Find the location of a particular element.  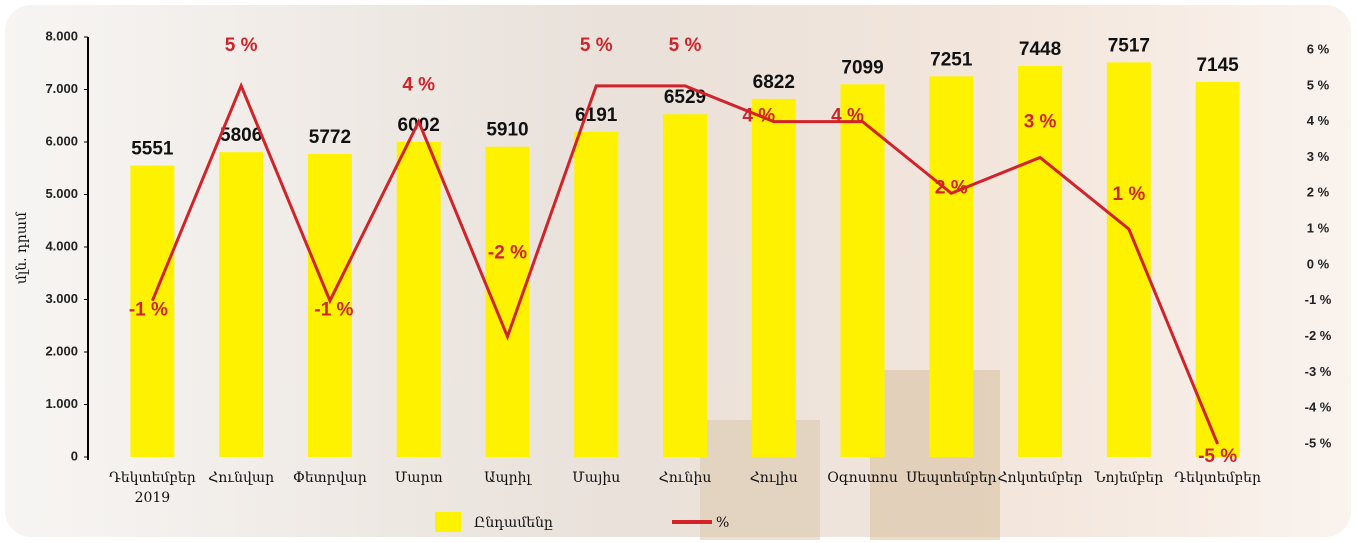

y-tick-label: 2.000 is located at coordinates (61, 350).